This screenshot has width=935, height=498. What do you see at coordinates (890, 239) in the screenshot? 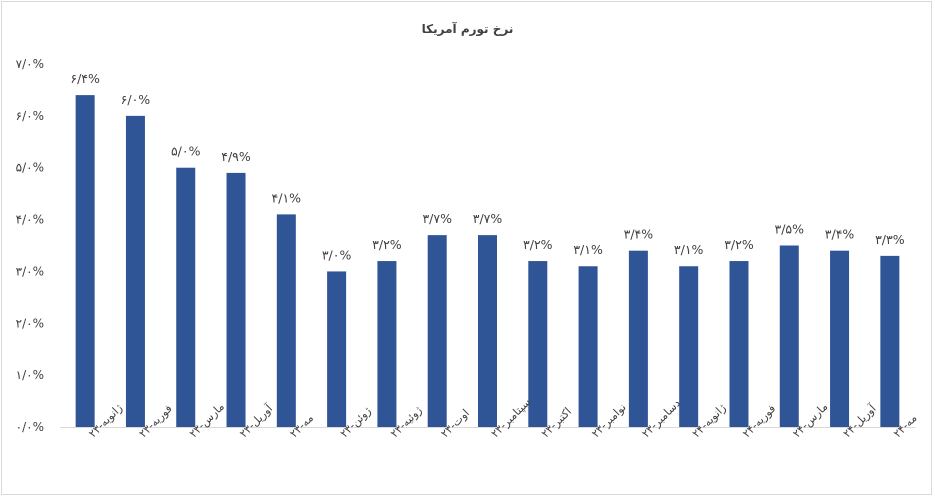
I see `data-label: ۳/۳%` at bounding box center [890, 239].